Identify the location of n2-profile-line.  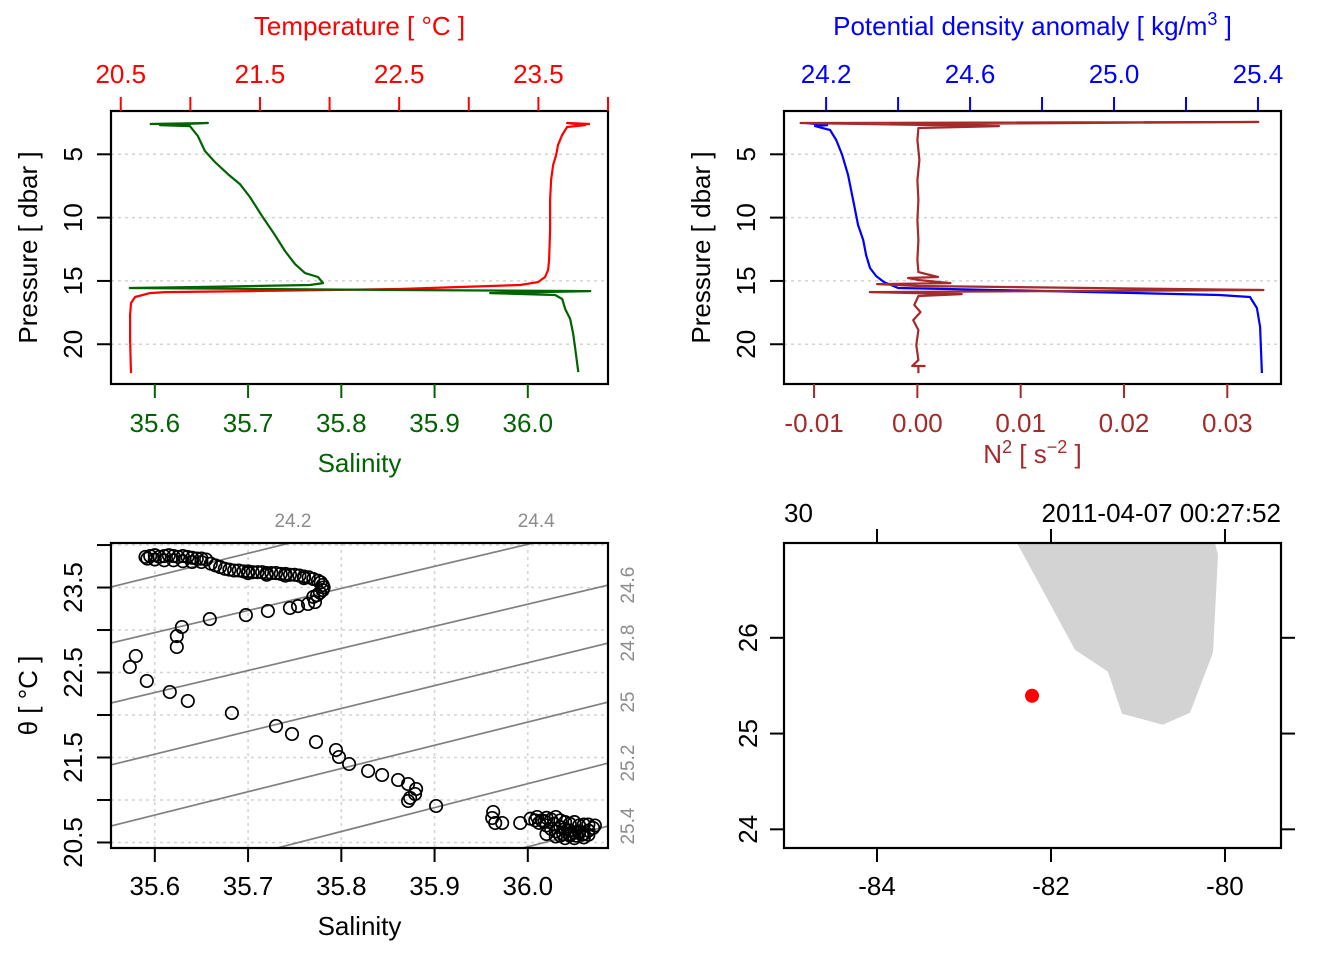
(1032, 247).